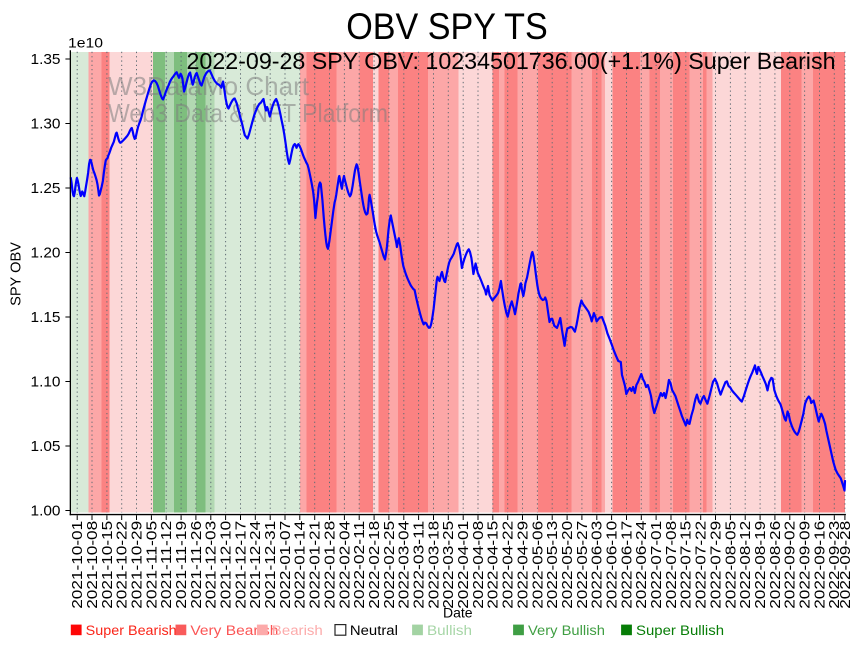  I want to click on svg-text: 2022-07-01, so click(657, 565).